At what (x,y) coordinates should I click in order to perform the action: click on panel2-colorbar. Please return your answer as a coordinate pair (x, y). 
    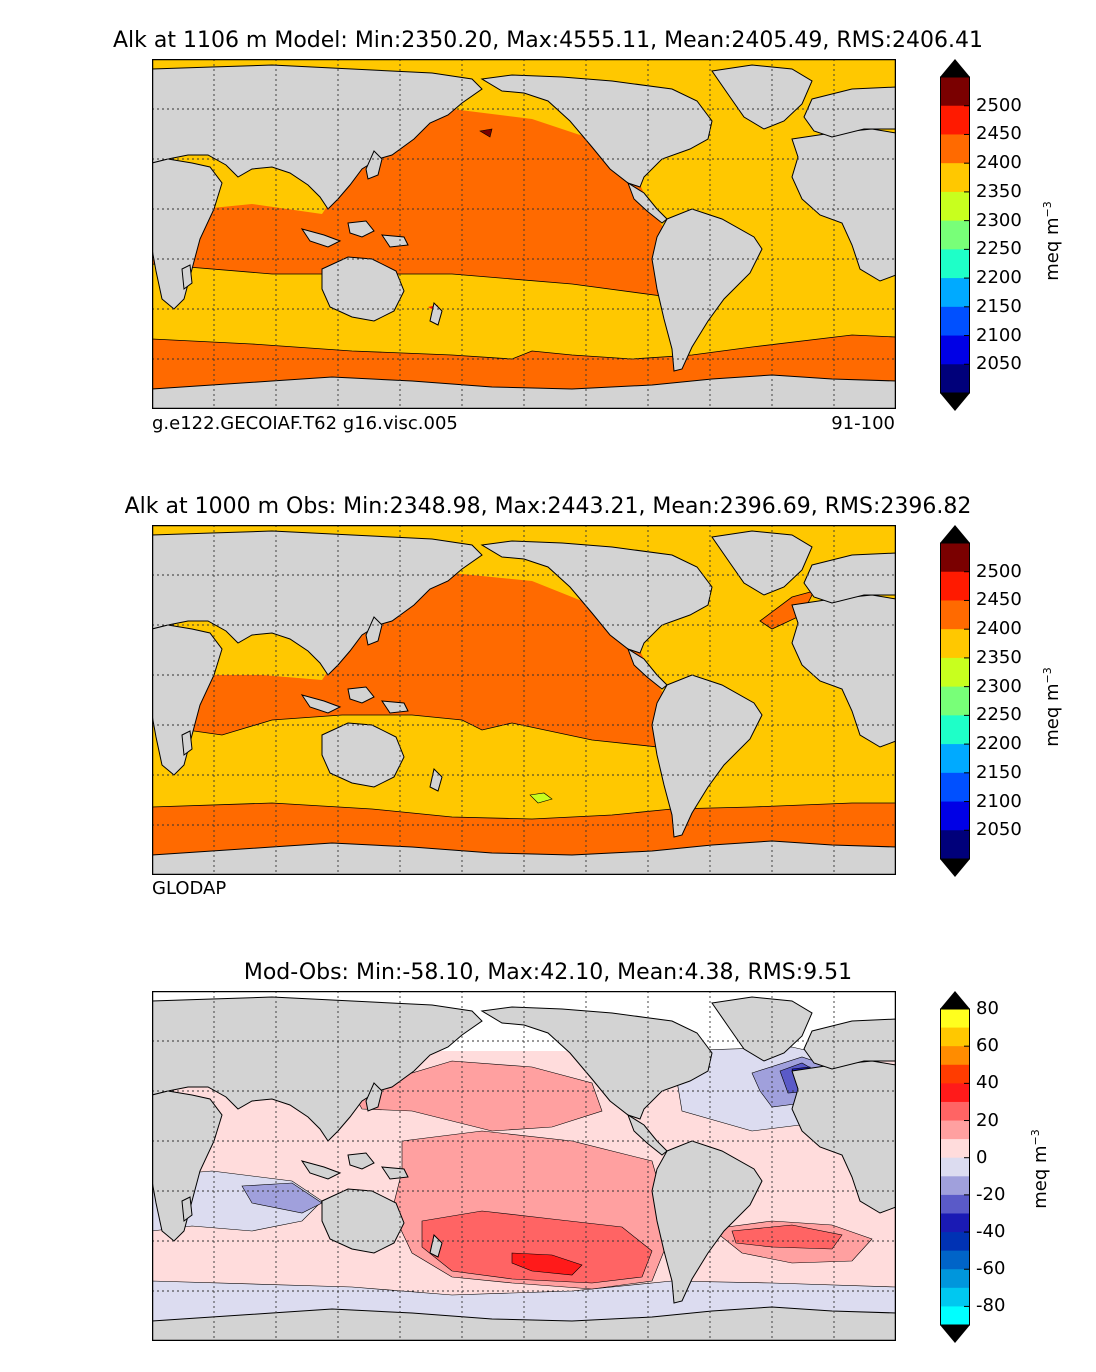
    Looking at the image, I should click on (955, 701).